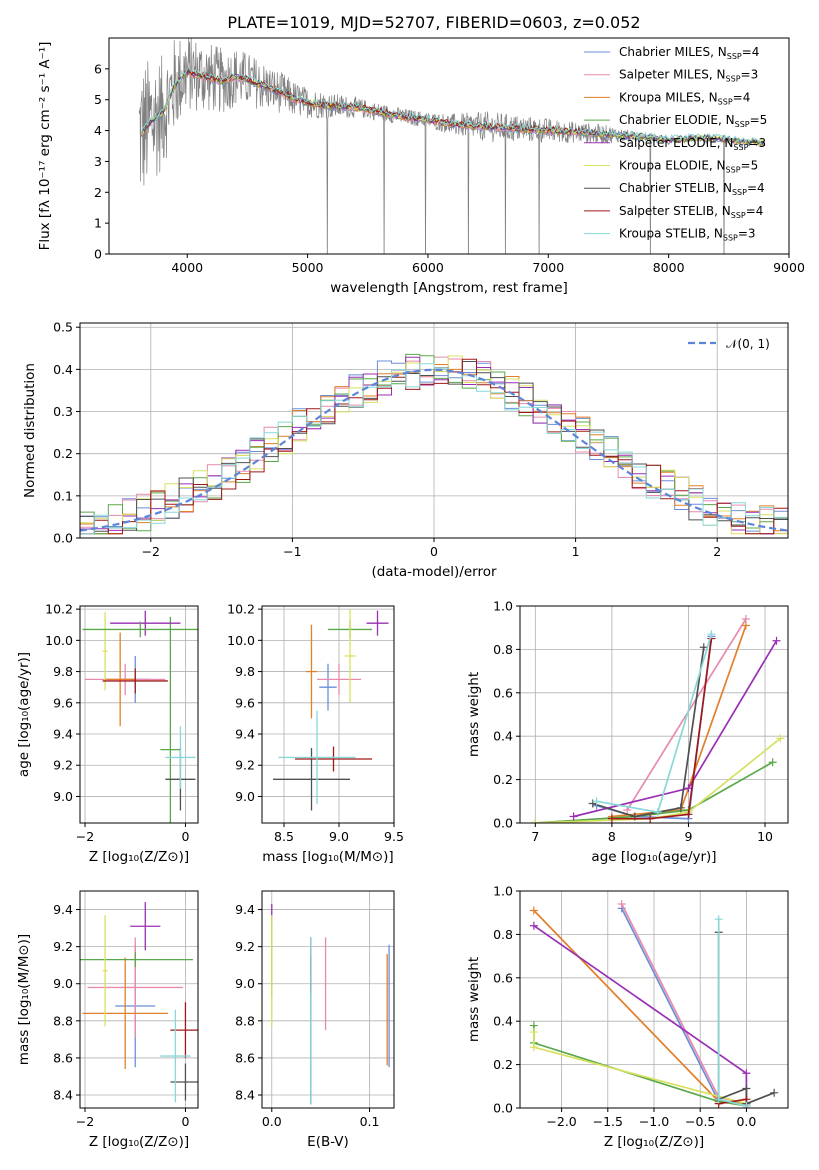 This screenshot has width=819, height=1170. Describe the element at coordinates (434, 572) in the screenshot. I see `x-axis-label: (data-model)/error` at that location.